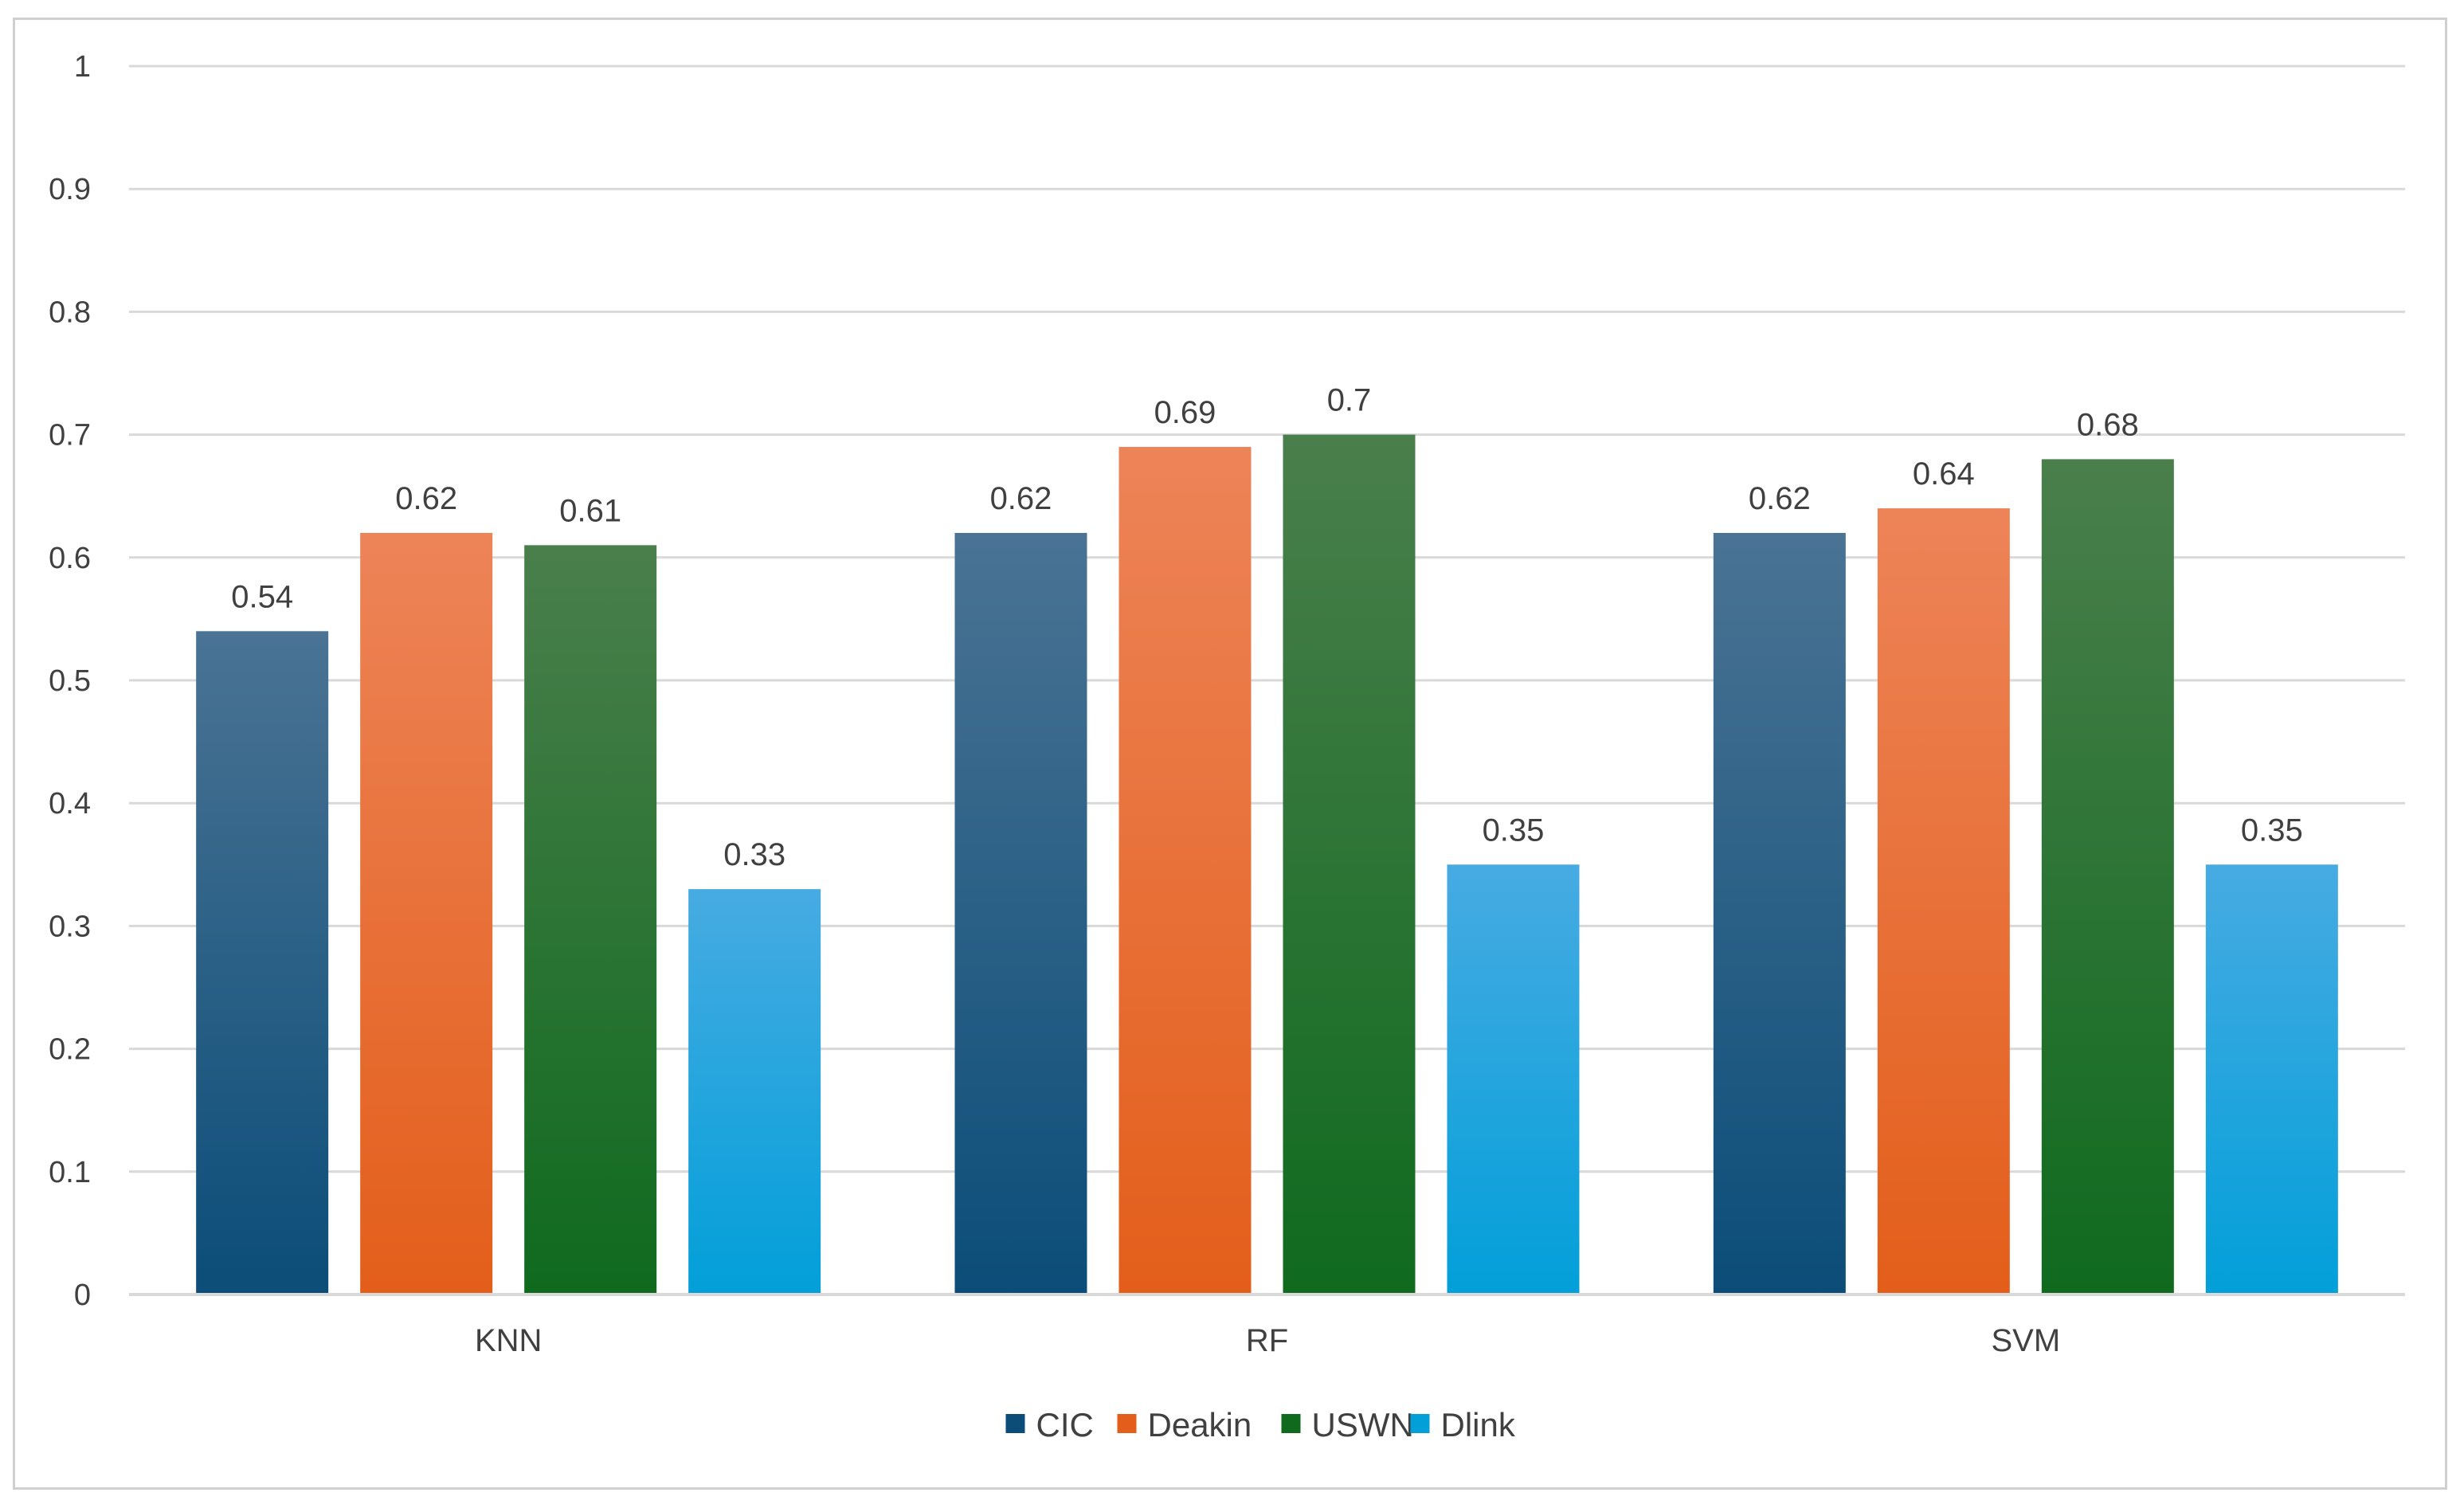  I want to click on y-axis-tick-labels: 0 0.1 0.2 0.3 0.4 0.5 0.6 0.7 0.8 0.9 1, so click(70, 681).